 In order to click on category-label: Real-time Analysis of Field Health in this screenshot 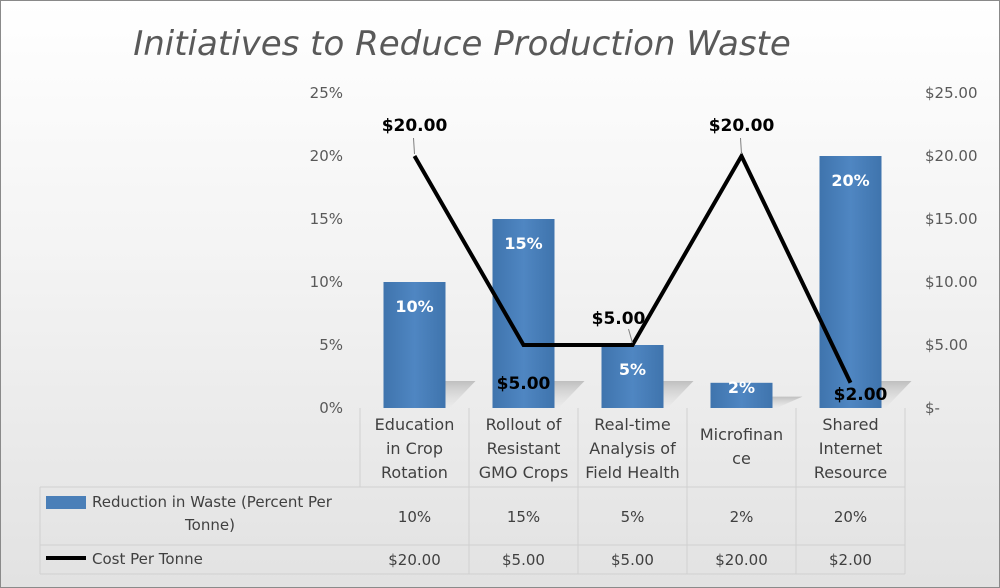, I will do `click(632, 448)`.